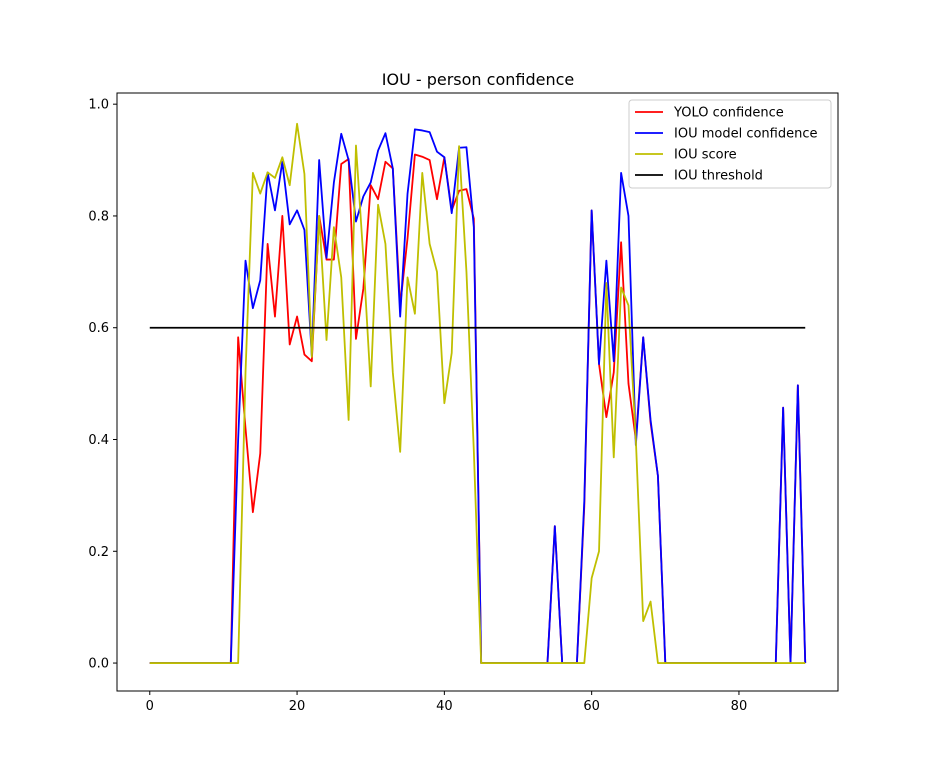 The height and width of the screenshot is (778, 932). Describe the element at coordinates (98, 328) in the screenshot. I see `y-tick-label: 0.6` at that location.